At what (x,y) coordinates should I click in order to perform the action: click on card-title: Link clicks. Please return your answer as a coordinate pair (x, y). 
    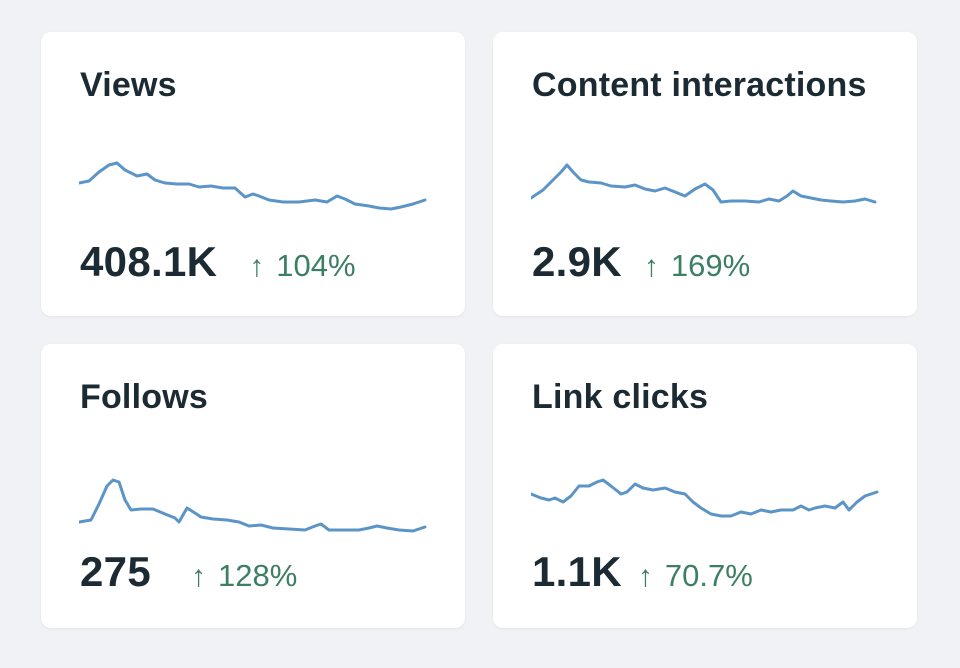
    Looking at the image, I should click on (620, 397).